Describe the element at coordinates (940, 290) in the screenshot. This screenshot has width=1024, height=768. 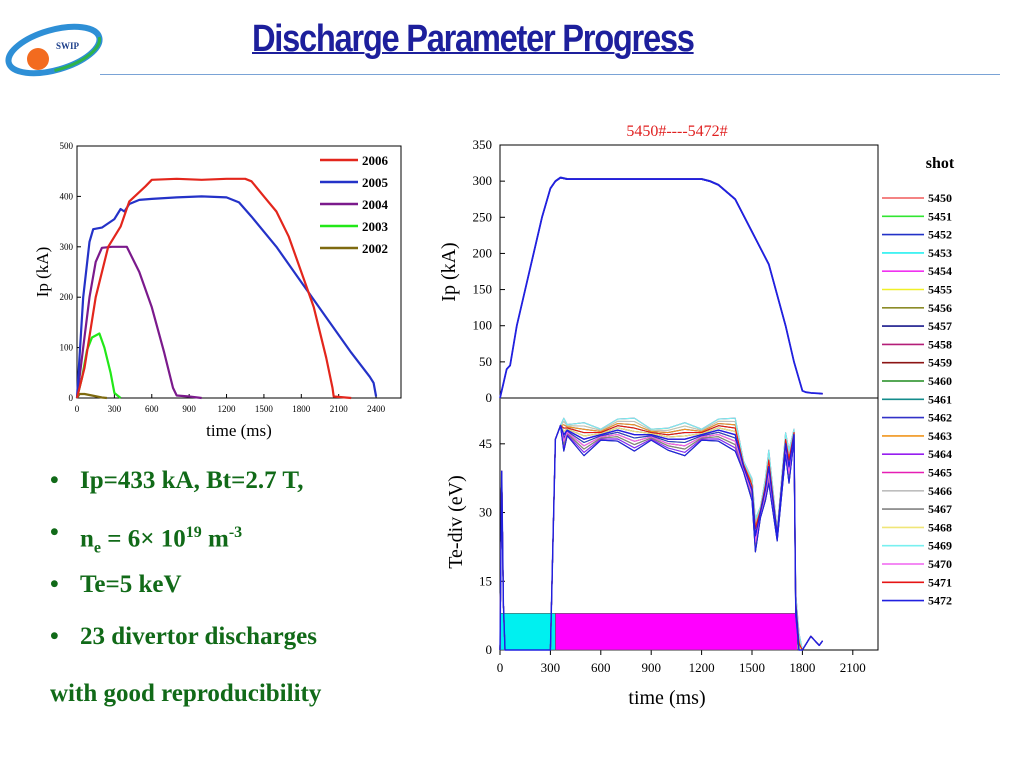
I see `legend-label-5455: 5455` at that location.